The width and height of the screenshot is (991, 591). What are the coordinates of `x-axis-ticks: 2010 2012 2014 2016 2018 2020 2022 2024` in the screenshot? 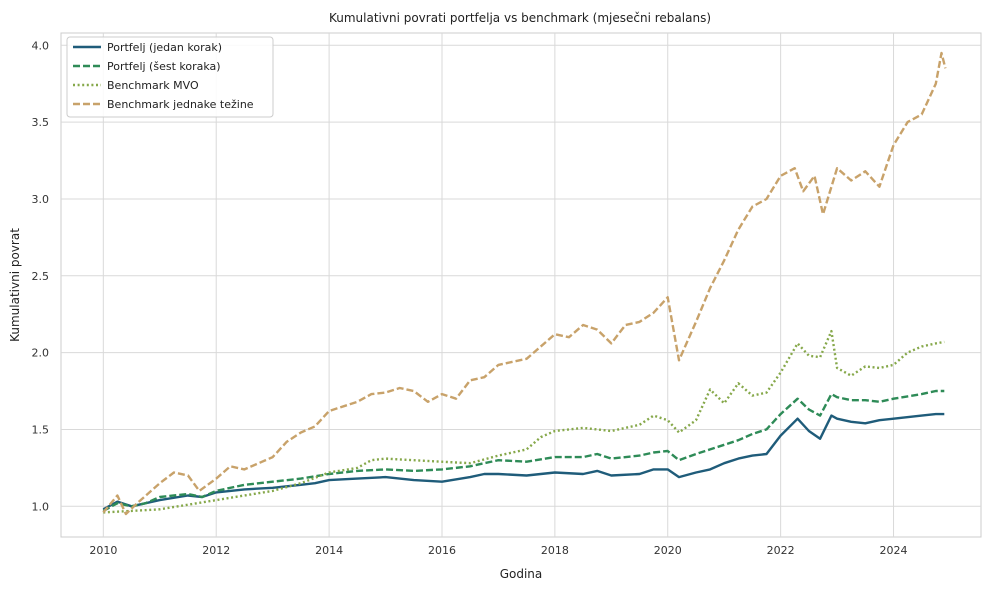 It's located at (498, 550).